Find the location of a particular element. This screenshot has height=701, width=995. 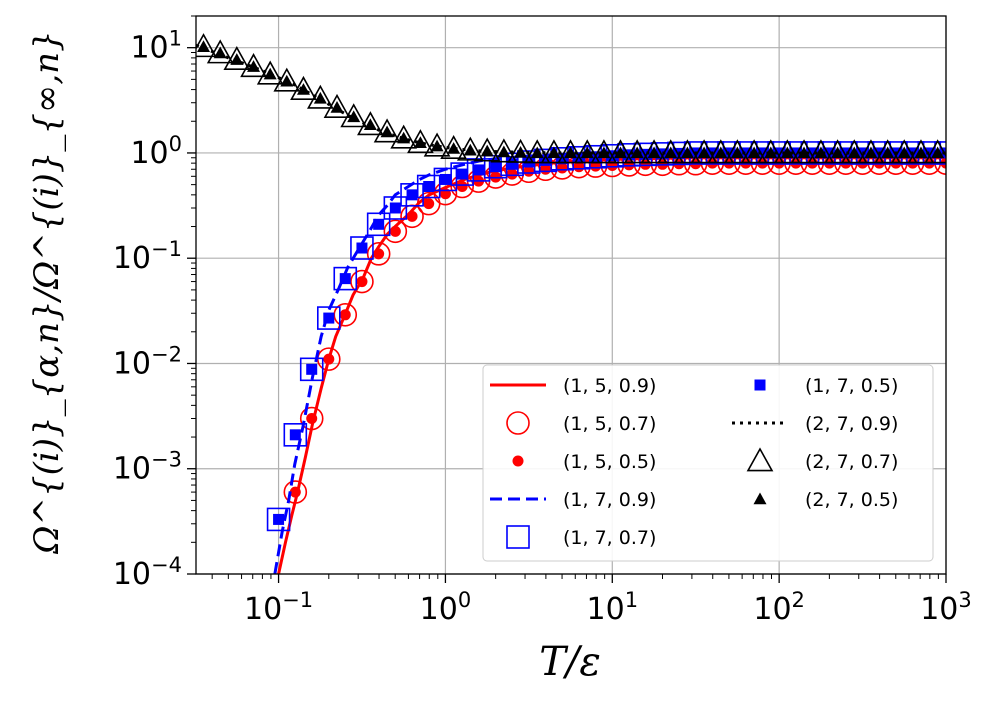

x-tick-label: 102 is located at coordinates (779, 607).